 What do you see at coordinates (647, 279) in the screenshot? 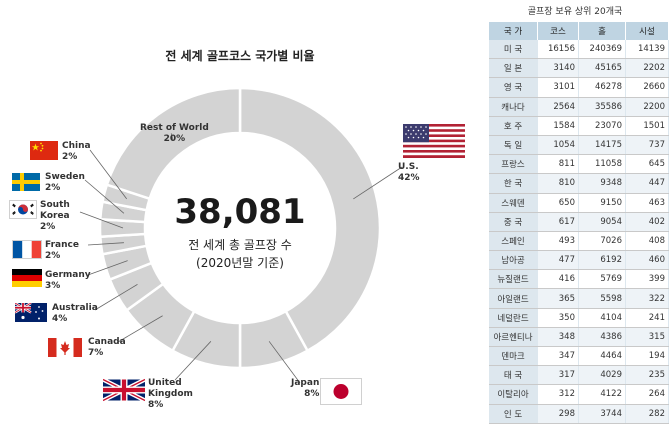
I see `cell-facilities: 399` at bounding box center [647, 279].